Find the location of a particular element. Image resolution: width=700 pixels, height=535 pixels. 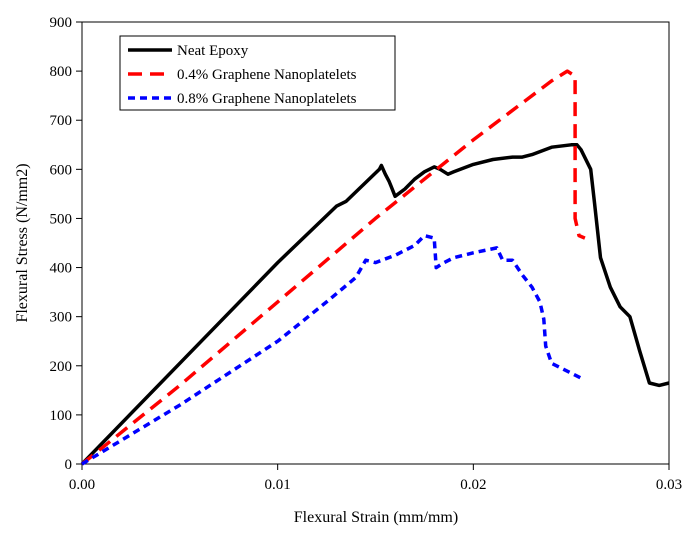

y-tick-label: 500 is located at coordinates (61, 219).